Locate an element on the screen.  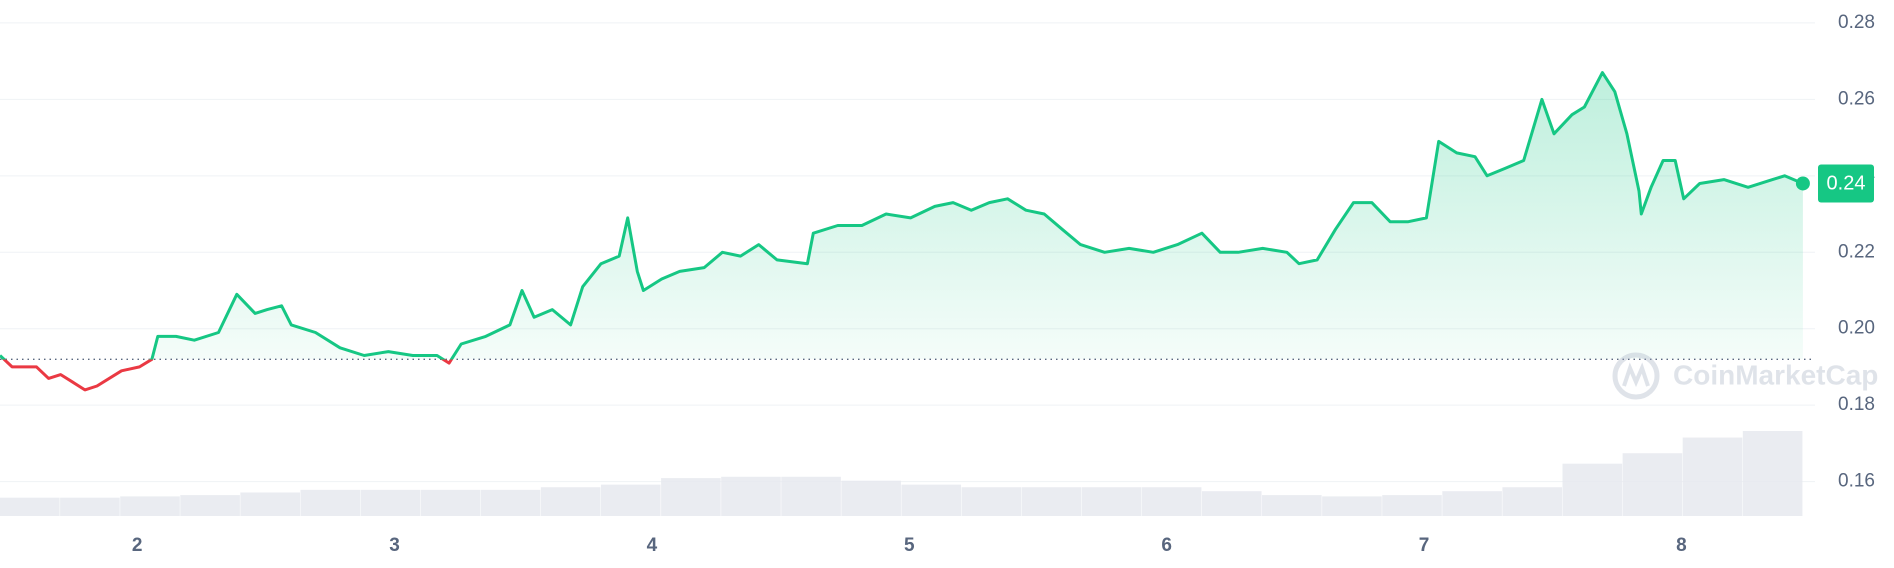
watermark: CoinMarketCap is located at coordinates (1745, 376).